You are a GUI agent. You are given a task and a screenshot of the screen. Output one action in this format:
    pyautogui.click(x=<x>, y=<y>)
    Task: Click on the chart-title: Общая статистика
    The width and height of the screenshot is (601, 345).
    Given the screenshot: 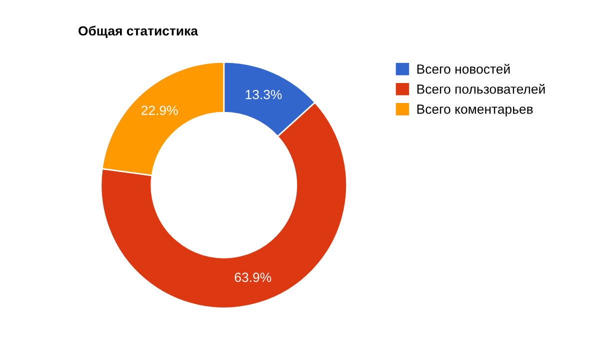 What is the action you would take?
    pyautogui.click(x=138, y=32)
    